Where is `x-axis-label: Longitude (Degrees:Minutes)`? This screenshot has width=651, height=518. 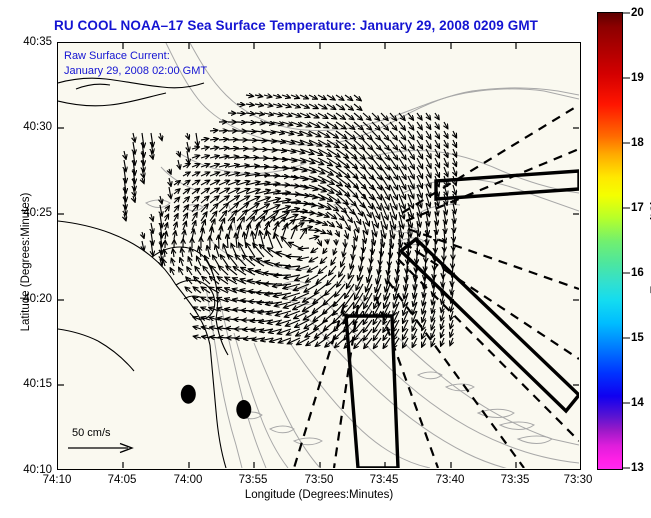
x-axis-label: Longitude (Degrees:Minutes) is located at coordinates (319, 495).